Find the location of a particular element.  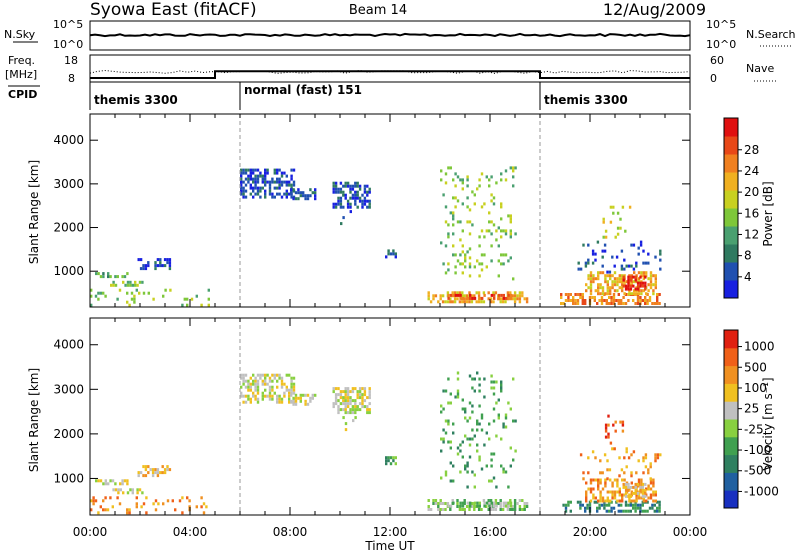

cpid-segment-2: normal (fast) 151 is located at coordinates (303, 90).